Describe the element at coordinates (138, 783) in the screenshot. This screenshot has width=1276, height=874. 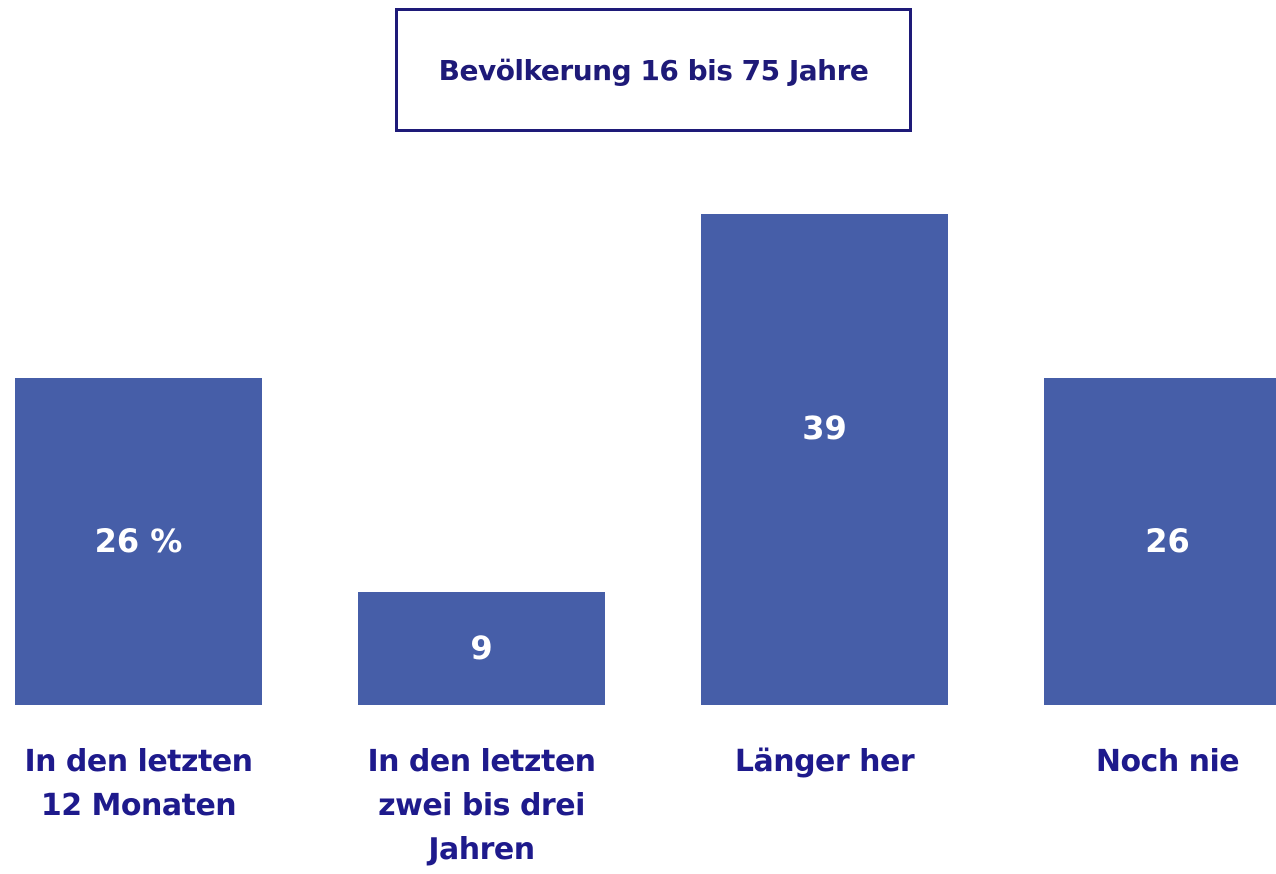
I see `x-tick-label: In den letzten 12 Monaten` at that location.